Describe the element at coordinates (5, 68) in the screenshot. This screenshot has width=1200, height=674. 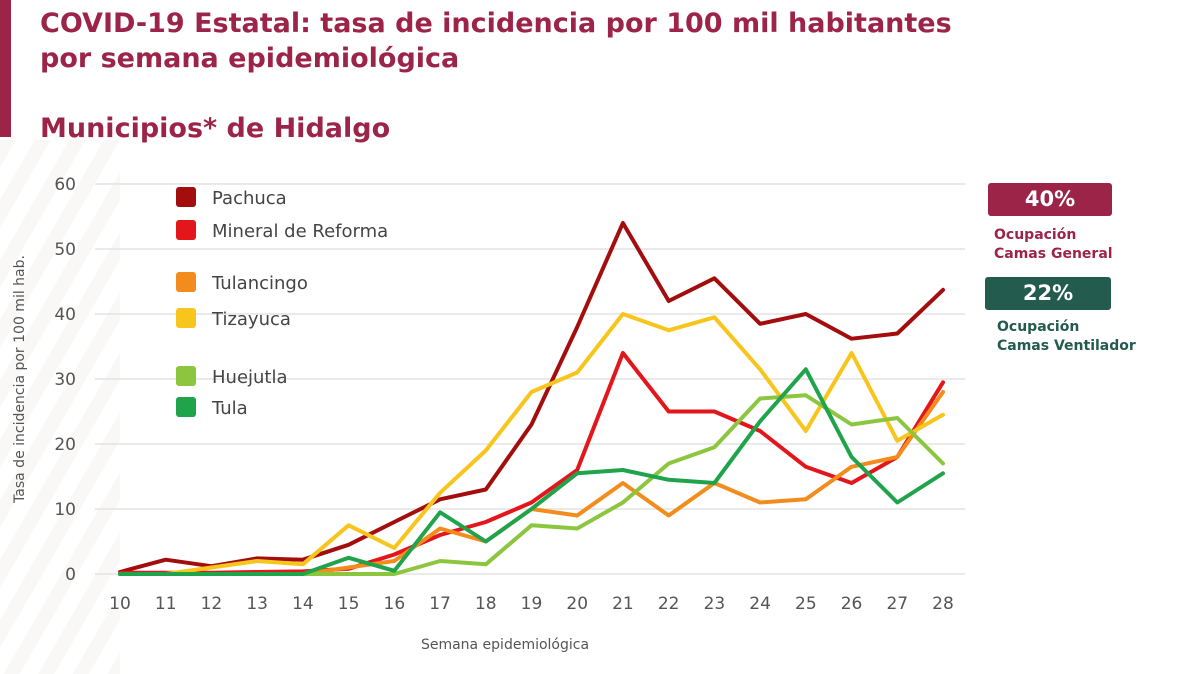
I see `accent-bar` at that location.